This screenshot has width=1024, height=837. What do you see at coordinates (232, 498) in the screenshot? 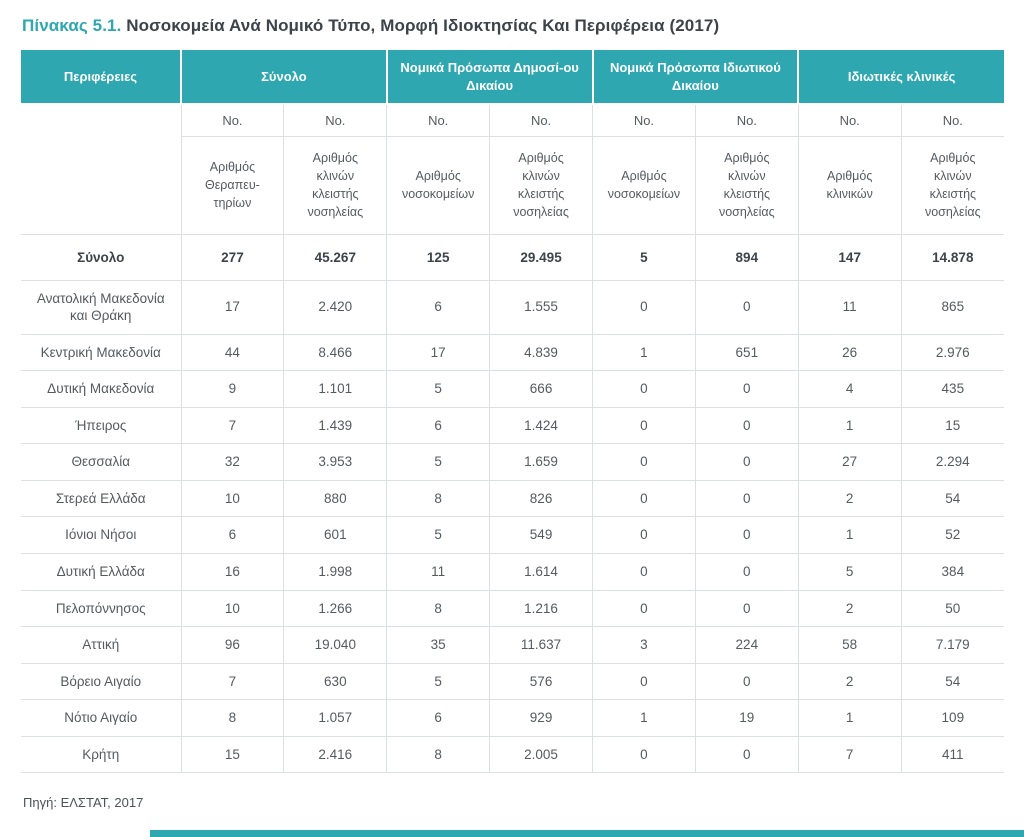
I see `value-cell: 10` at bounding box center [232, 498].